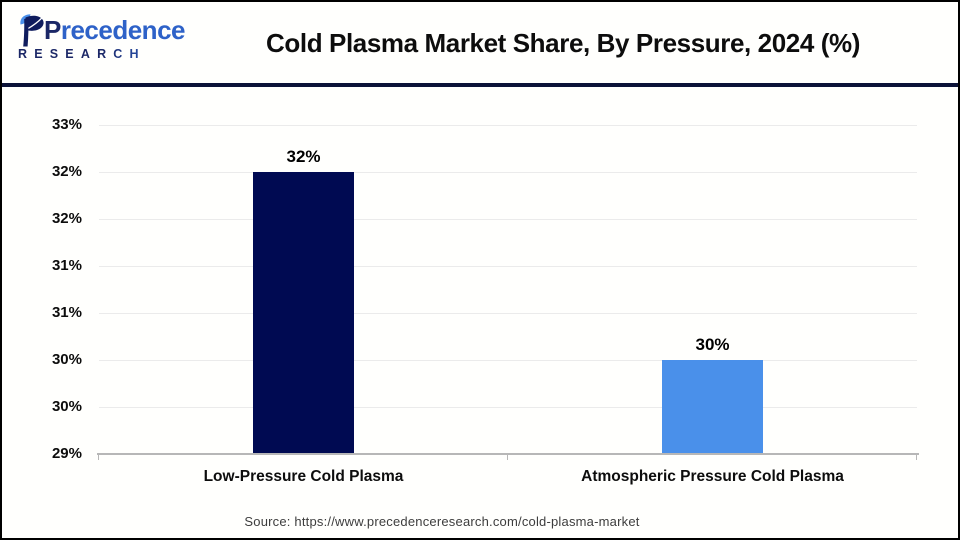 Image resolution: width=960 pixels, height=540 pixels. I want to click on leaf-p-icon, so click(32, 30).